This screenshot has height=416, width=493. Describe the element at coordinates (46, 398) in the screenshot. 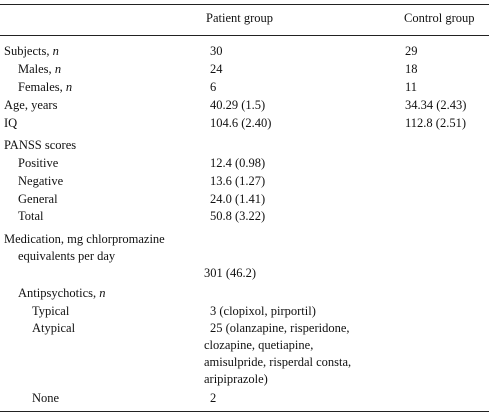

I see `row-label-none: None` at that location.